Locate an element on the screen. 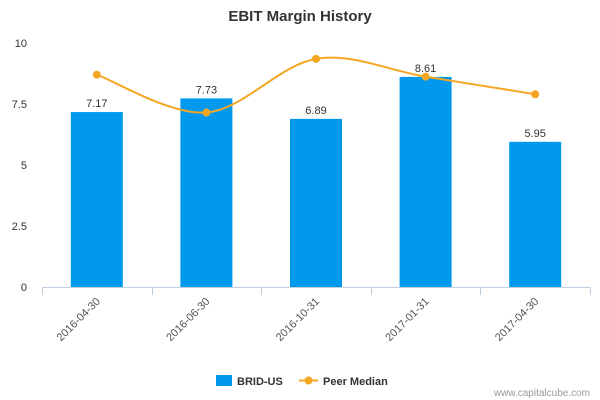  y-tick-label: 0 is located at coordinates (24, 288).